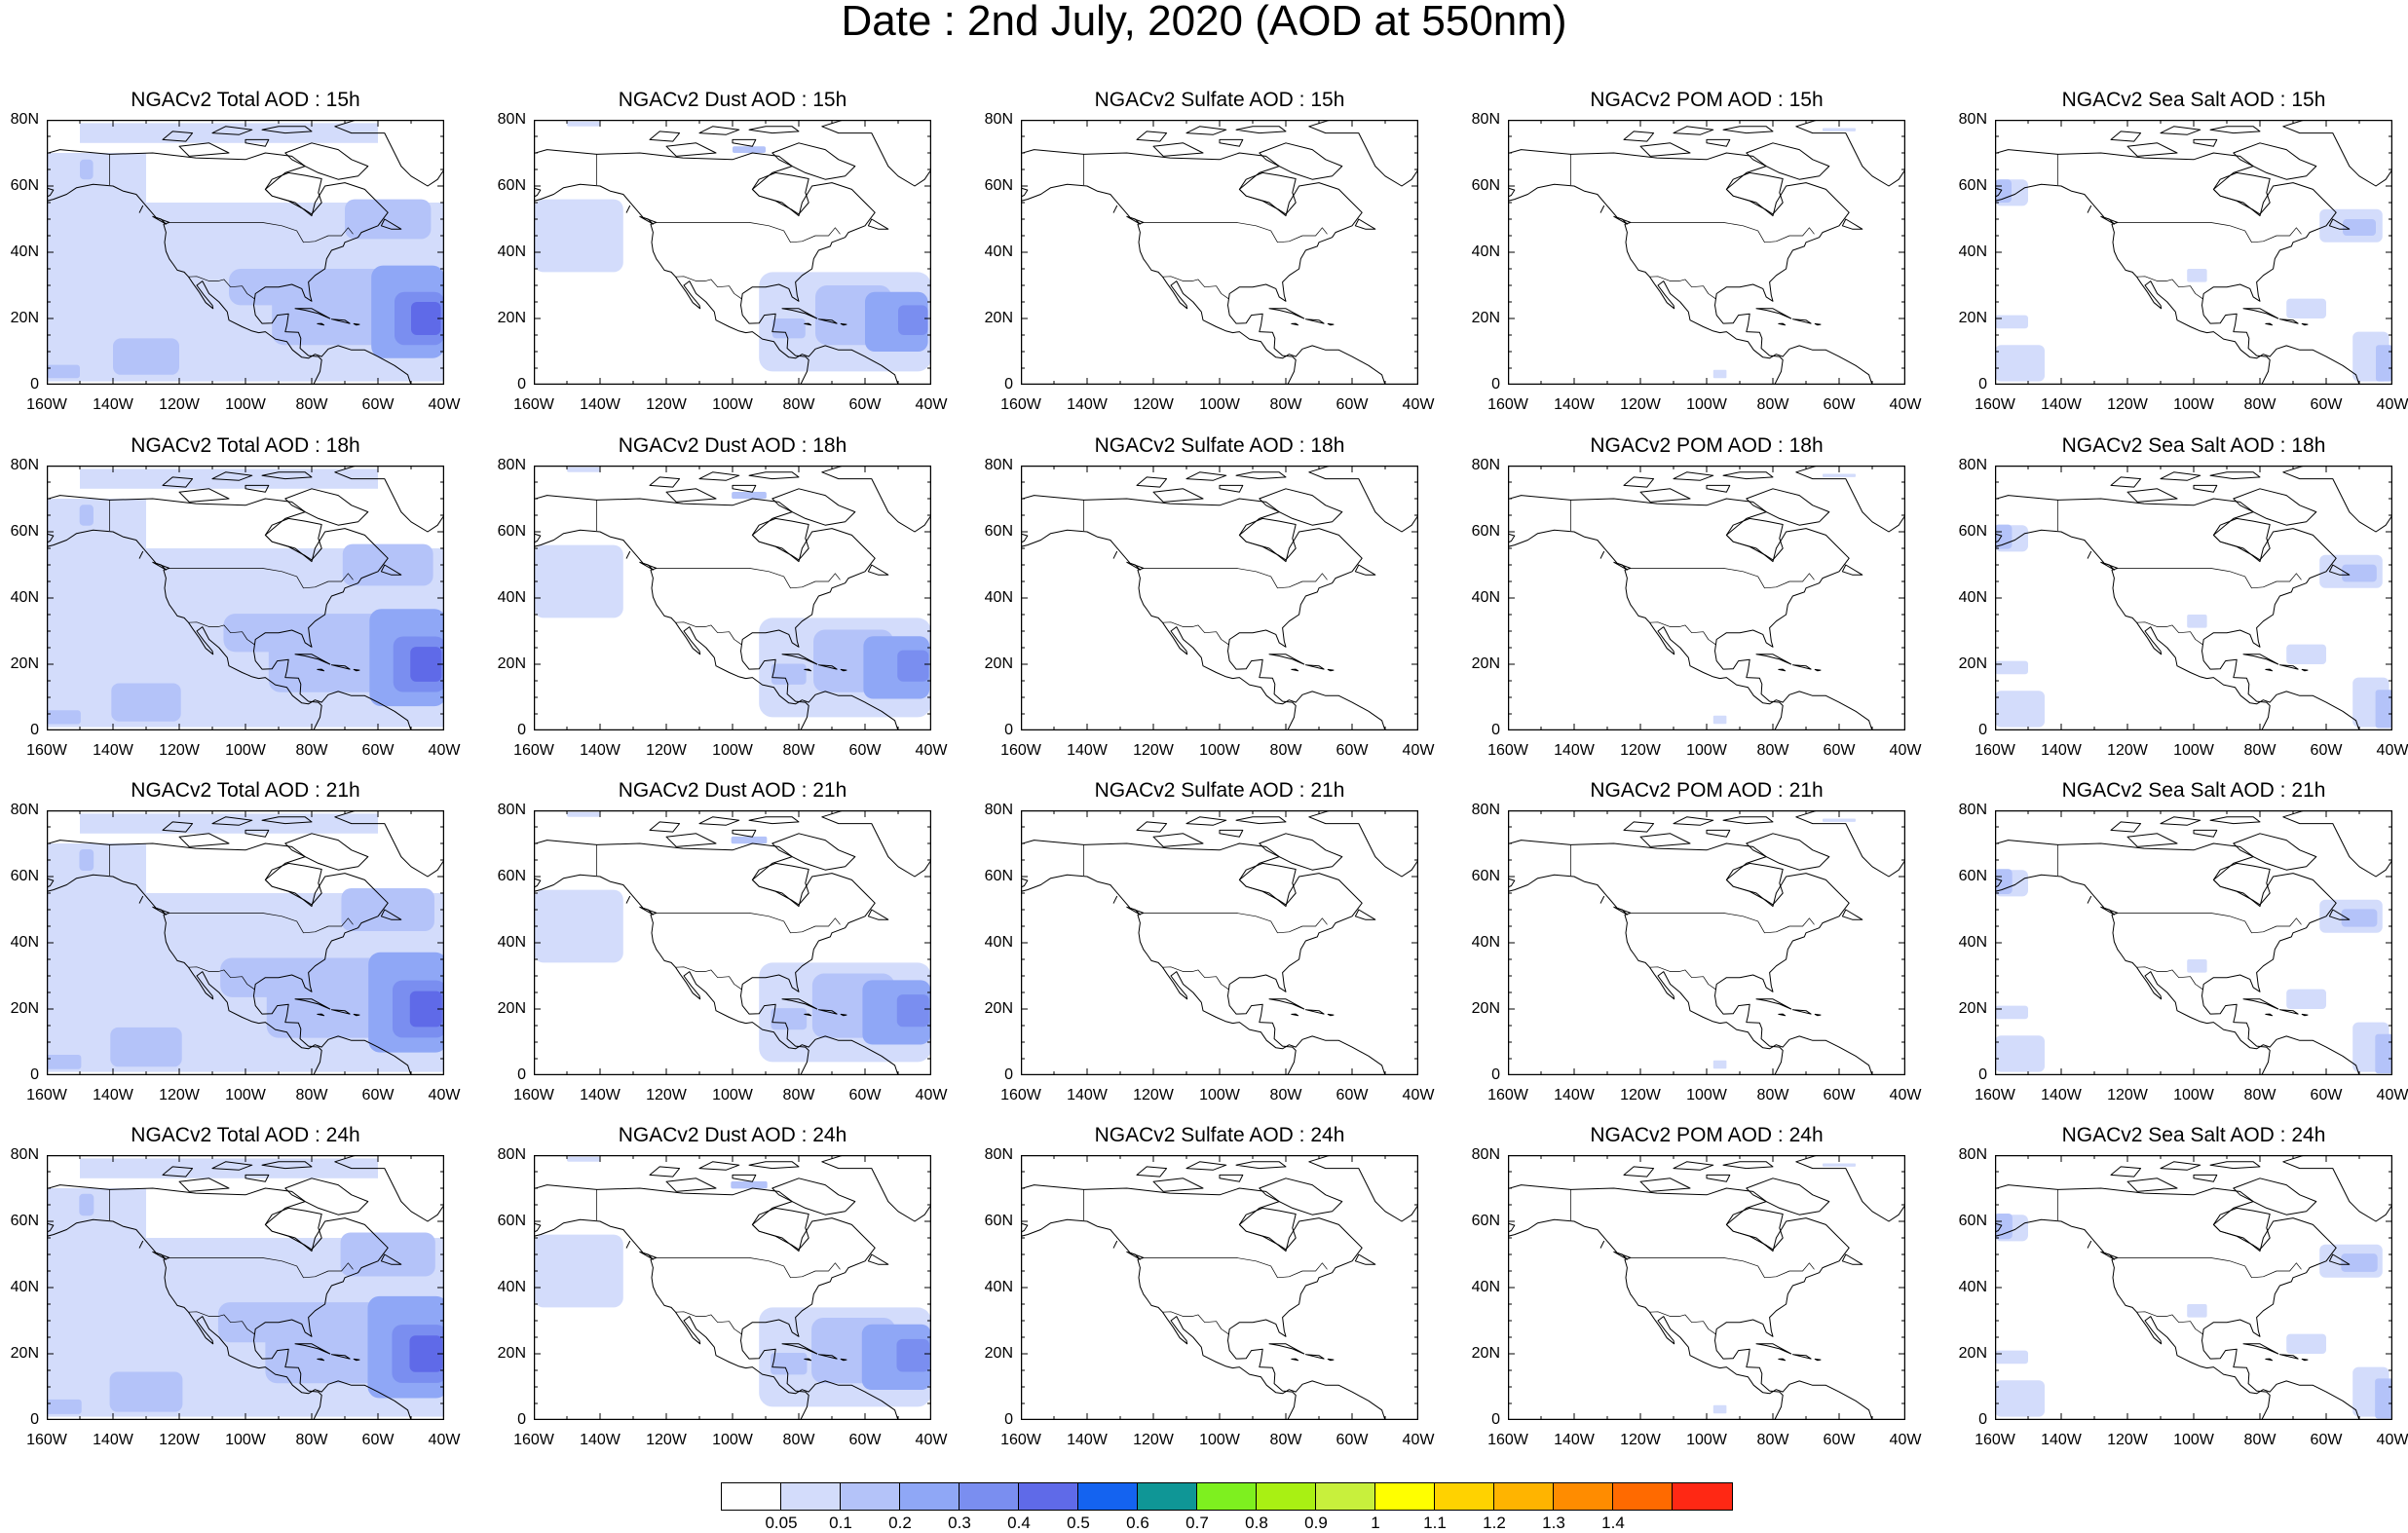 The image size is (2408, 1533). I want to click on colorbar-swatch, so click(811, 1496).